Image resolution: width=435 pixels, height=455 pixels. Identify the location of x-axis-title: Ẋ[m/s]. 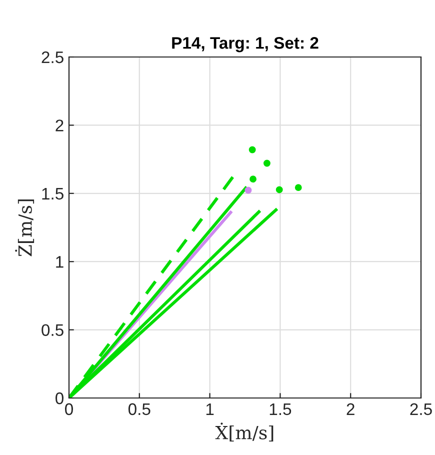
(244, 432).